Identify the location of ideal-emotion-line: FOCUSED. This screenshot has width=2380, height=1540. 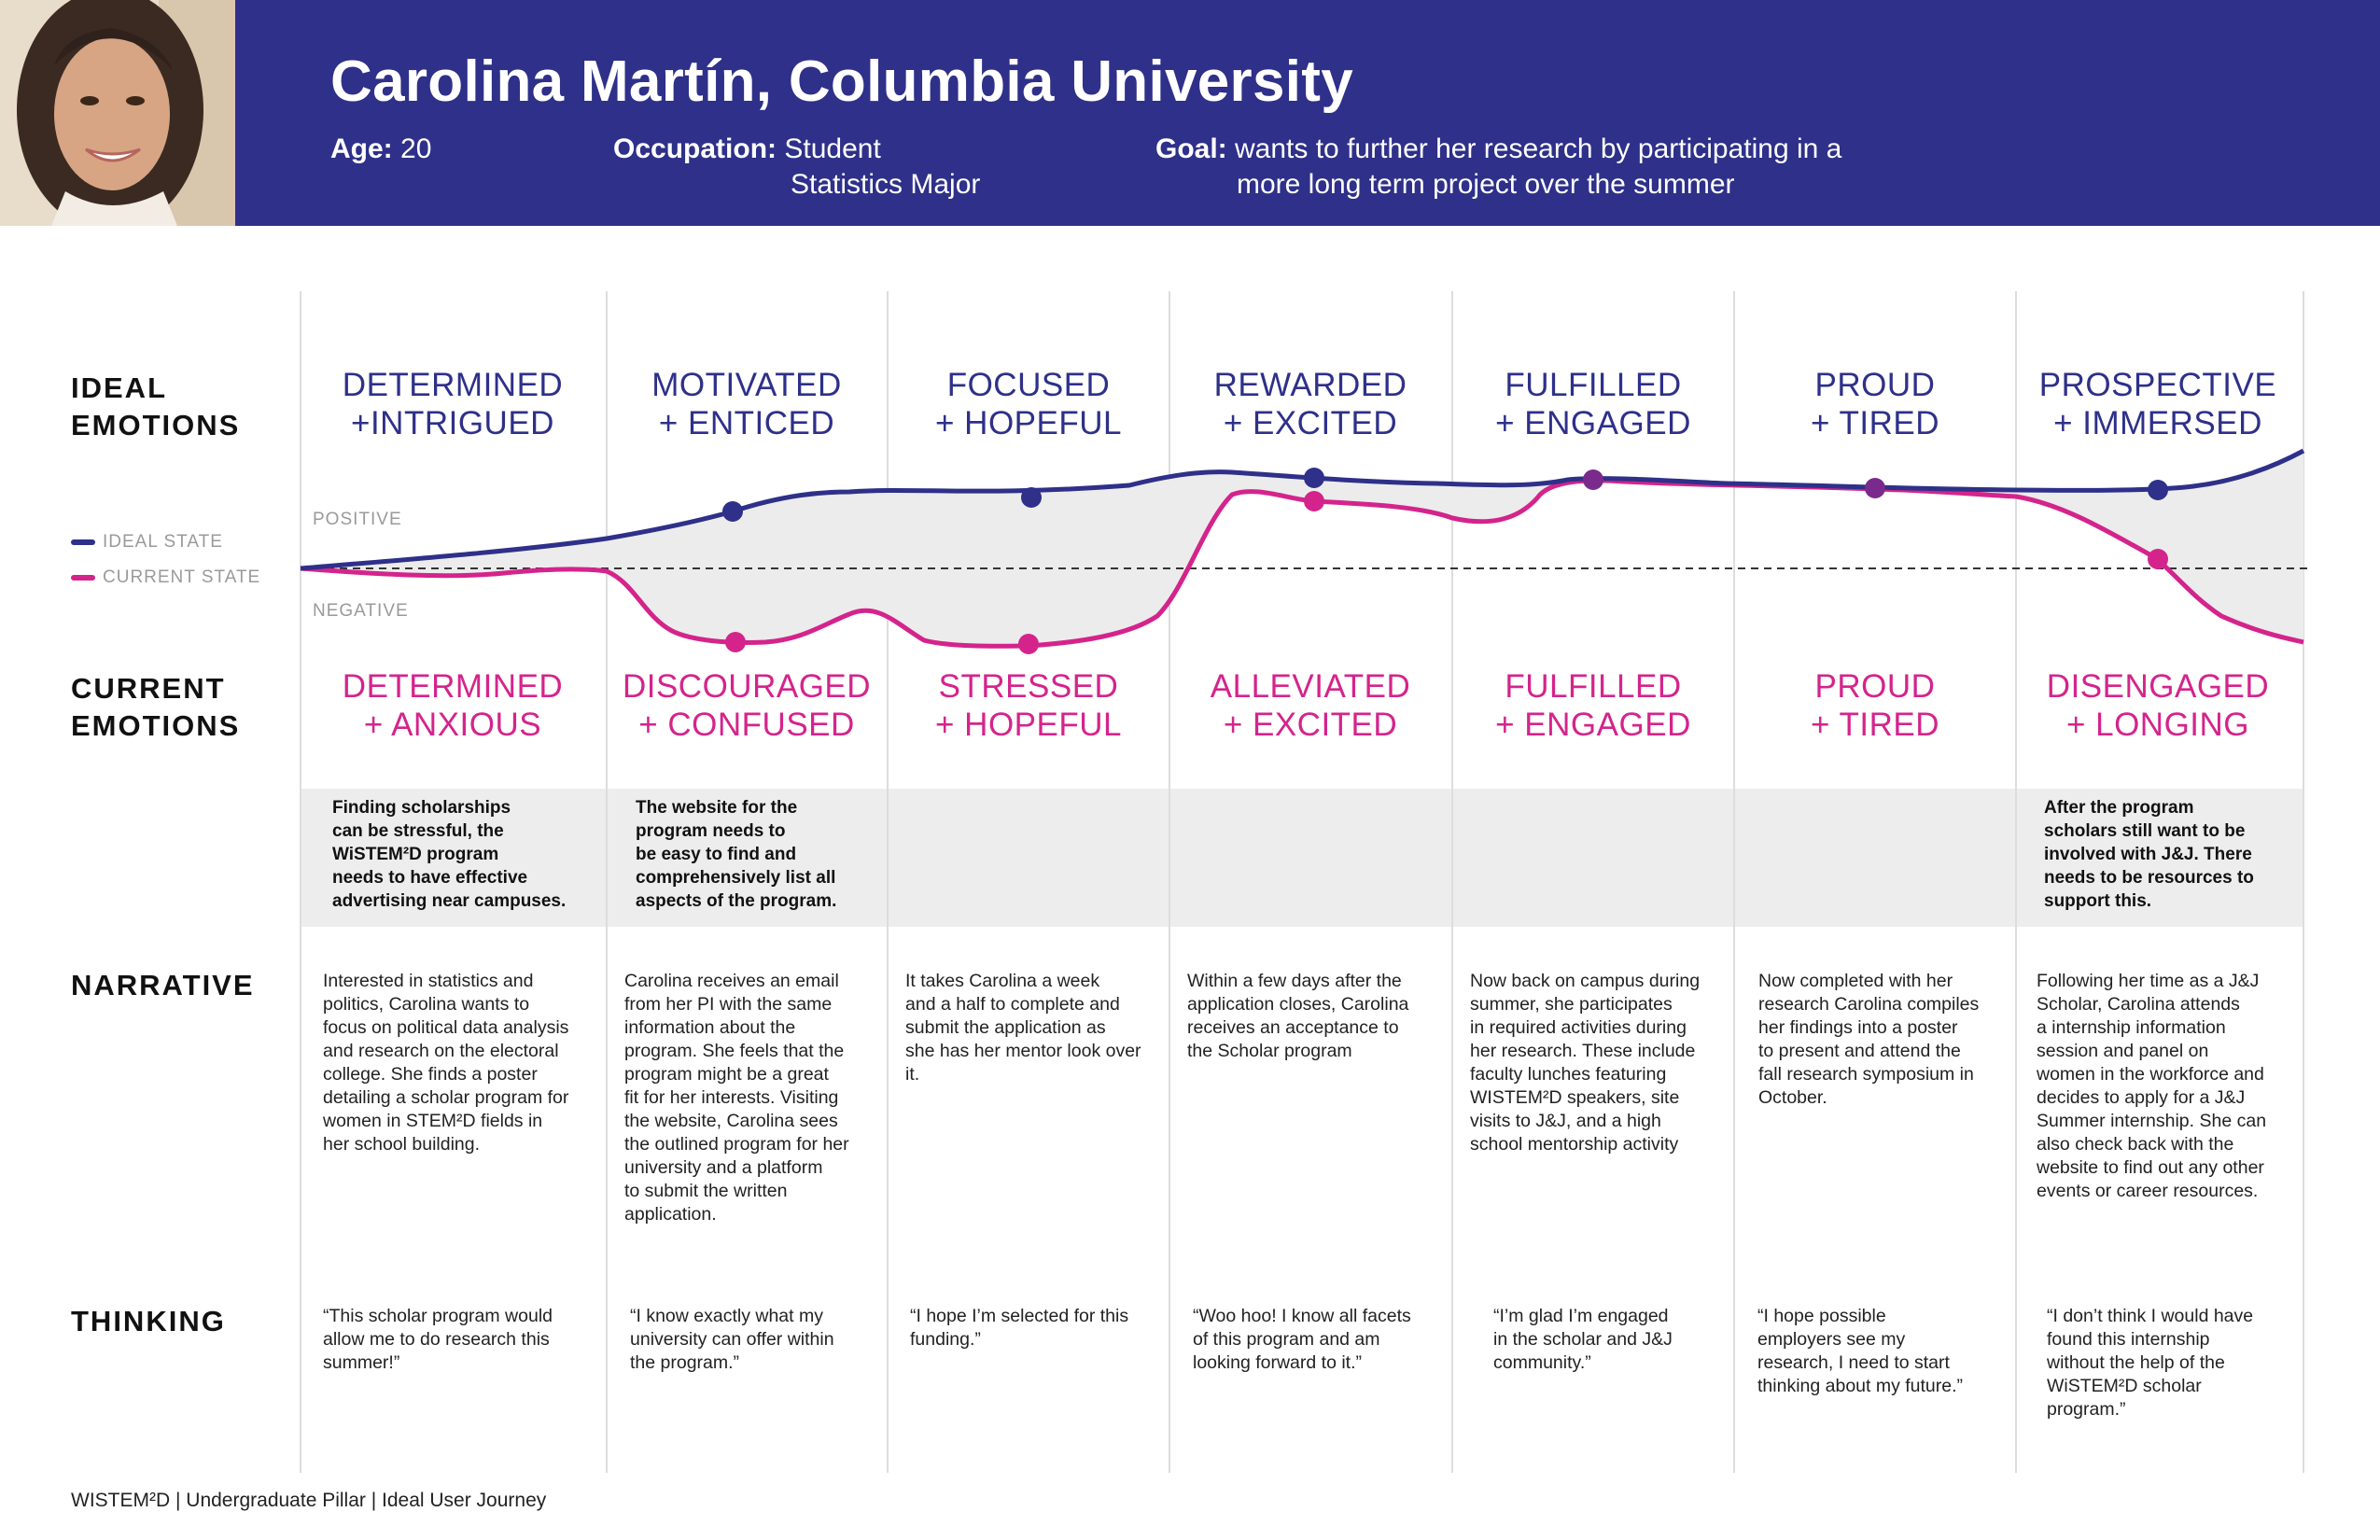
(1028, 385).